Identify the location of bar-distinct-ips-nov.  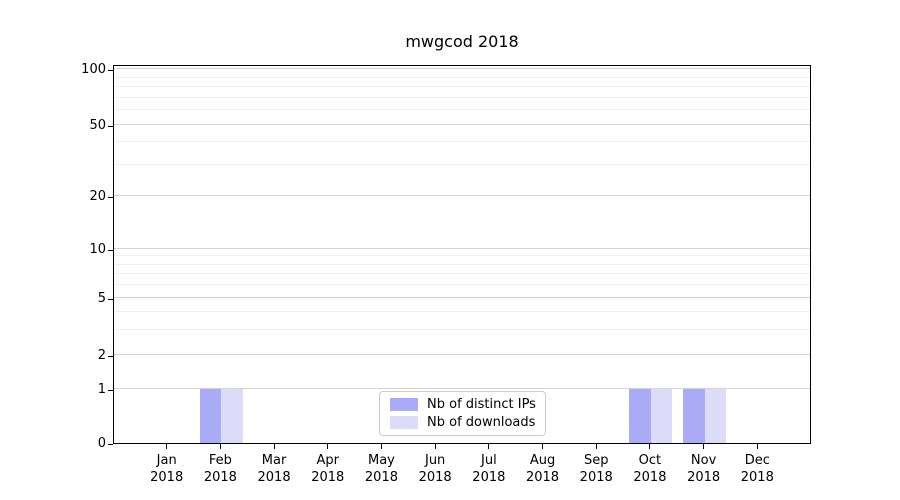
(694, 416).